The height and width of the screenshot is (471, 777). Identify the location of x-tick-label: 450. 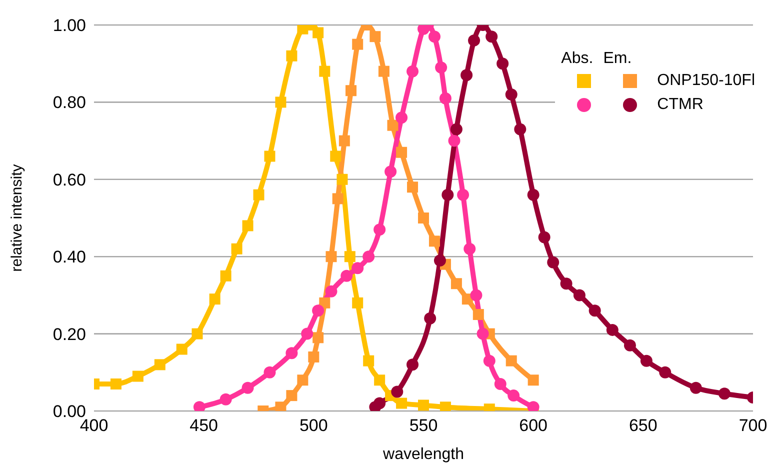
(204, 426).